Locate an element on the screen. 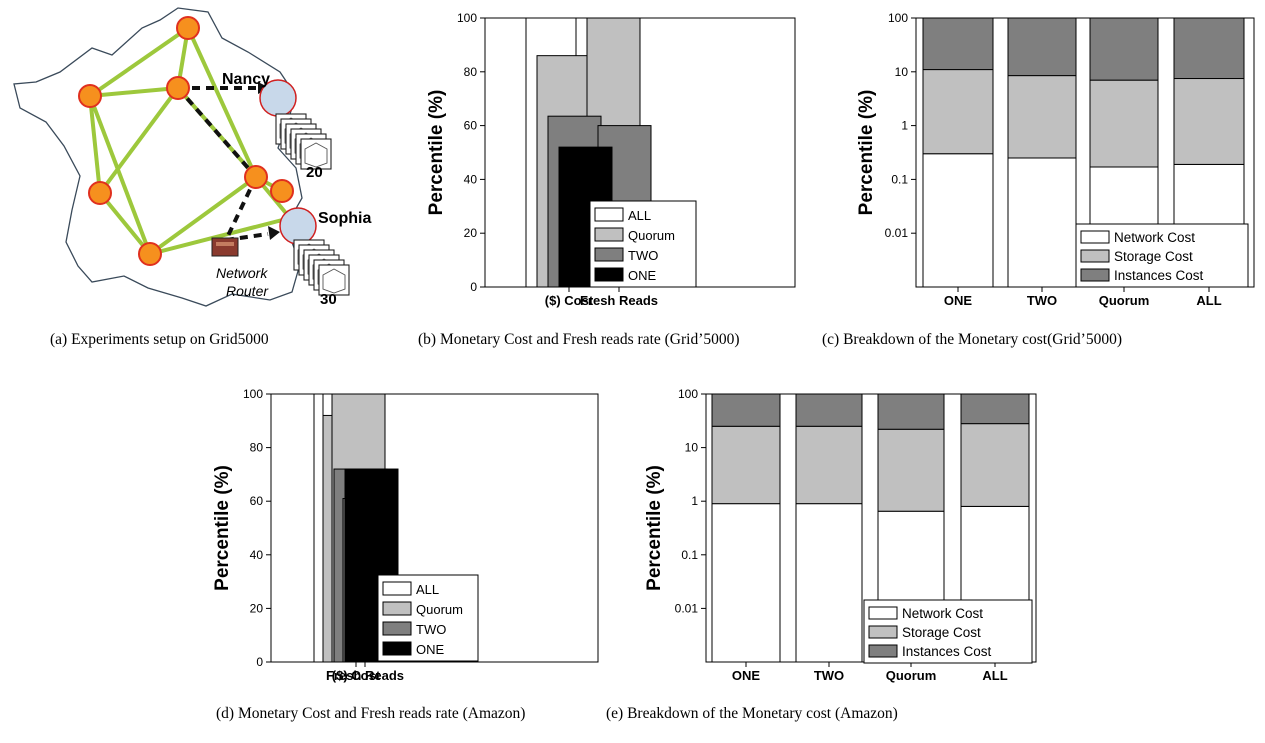 The image size is (1265, 743). caption-a: (a) Experiments setup on Grid5000 is located at coordinates (159, 339).